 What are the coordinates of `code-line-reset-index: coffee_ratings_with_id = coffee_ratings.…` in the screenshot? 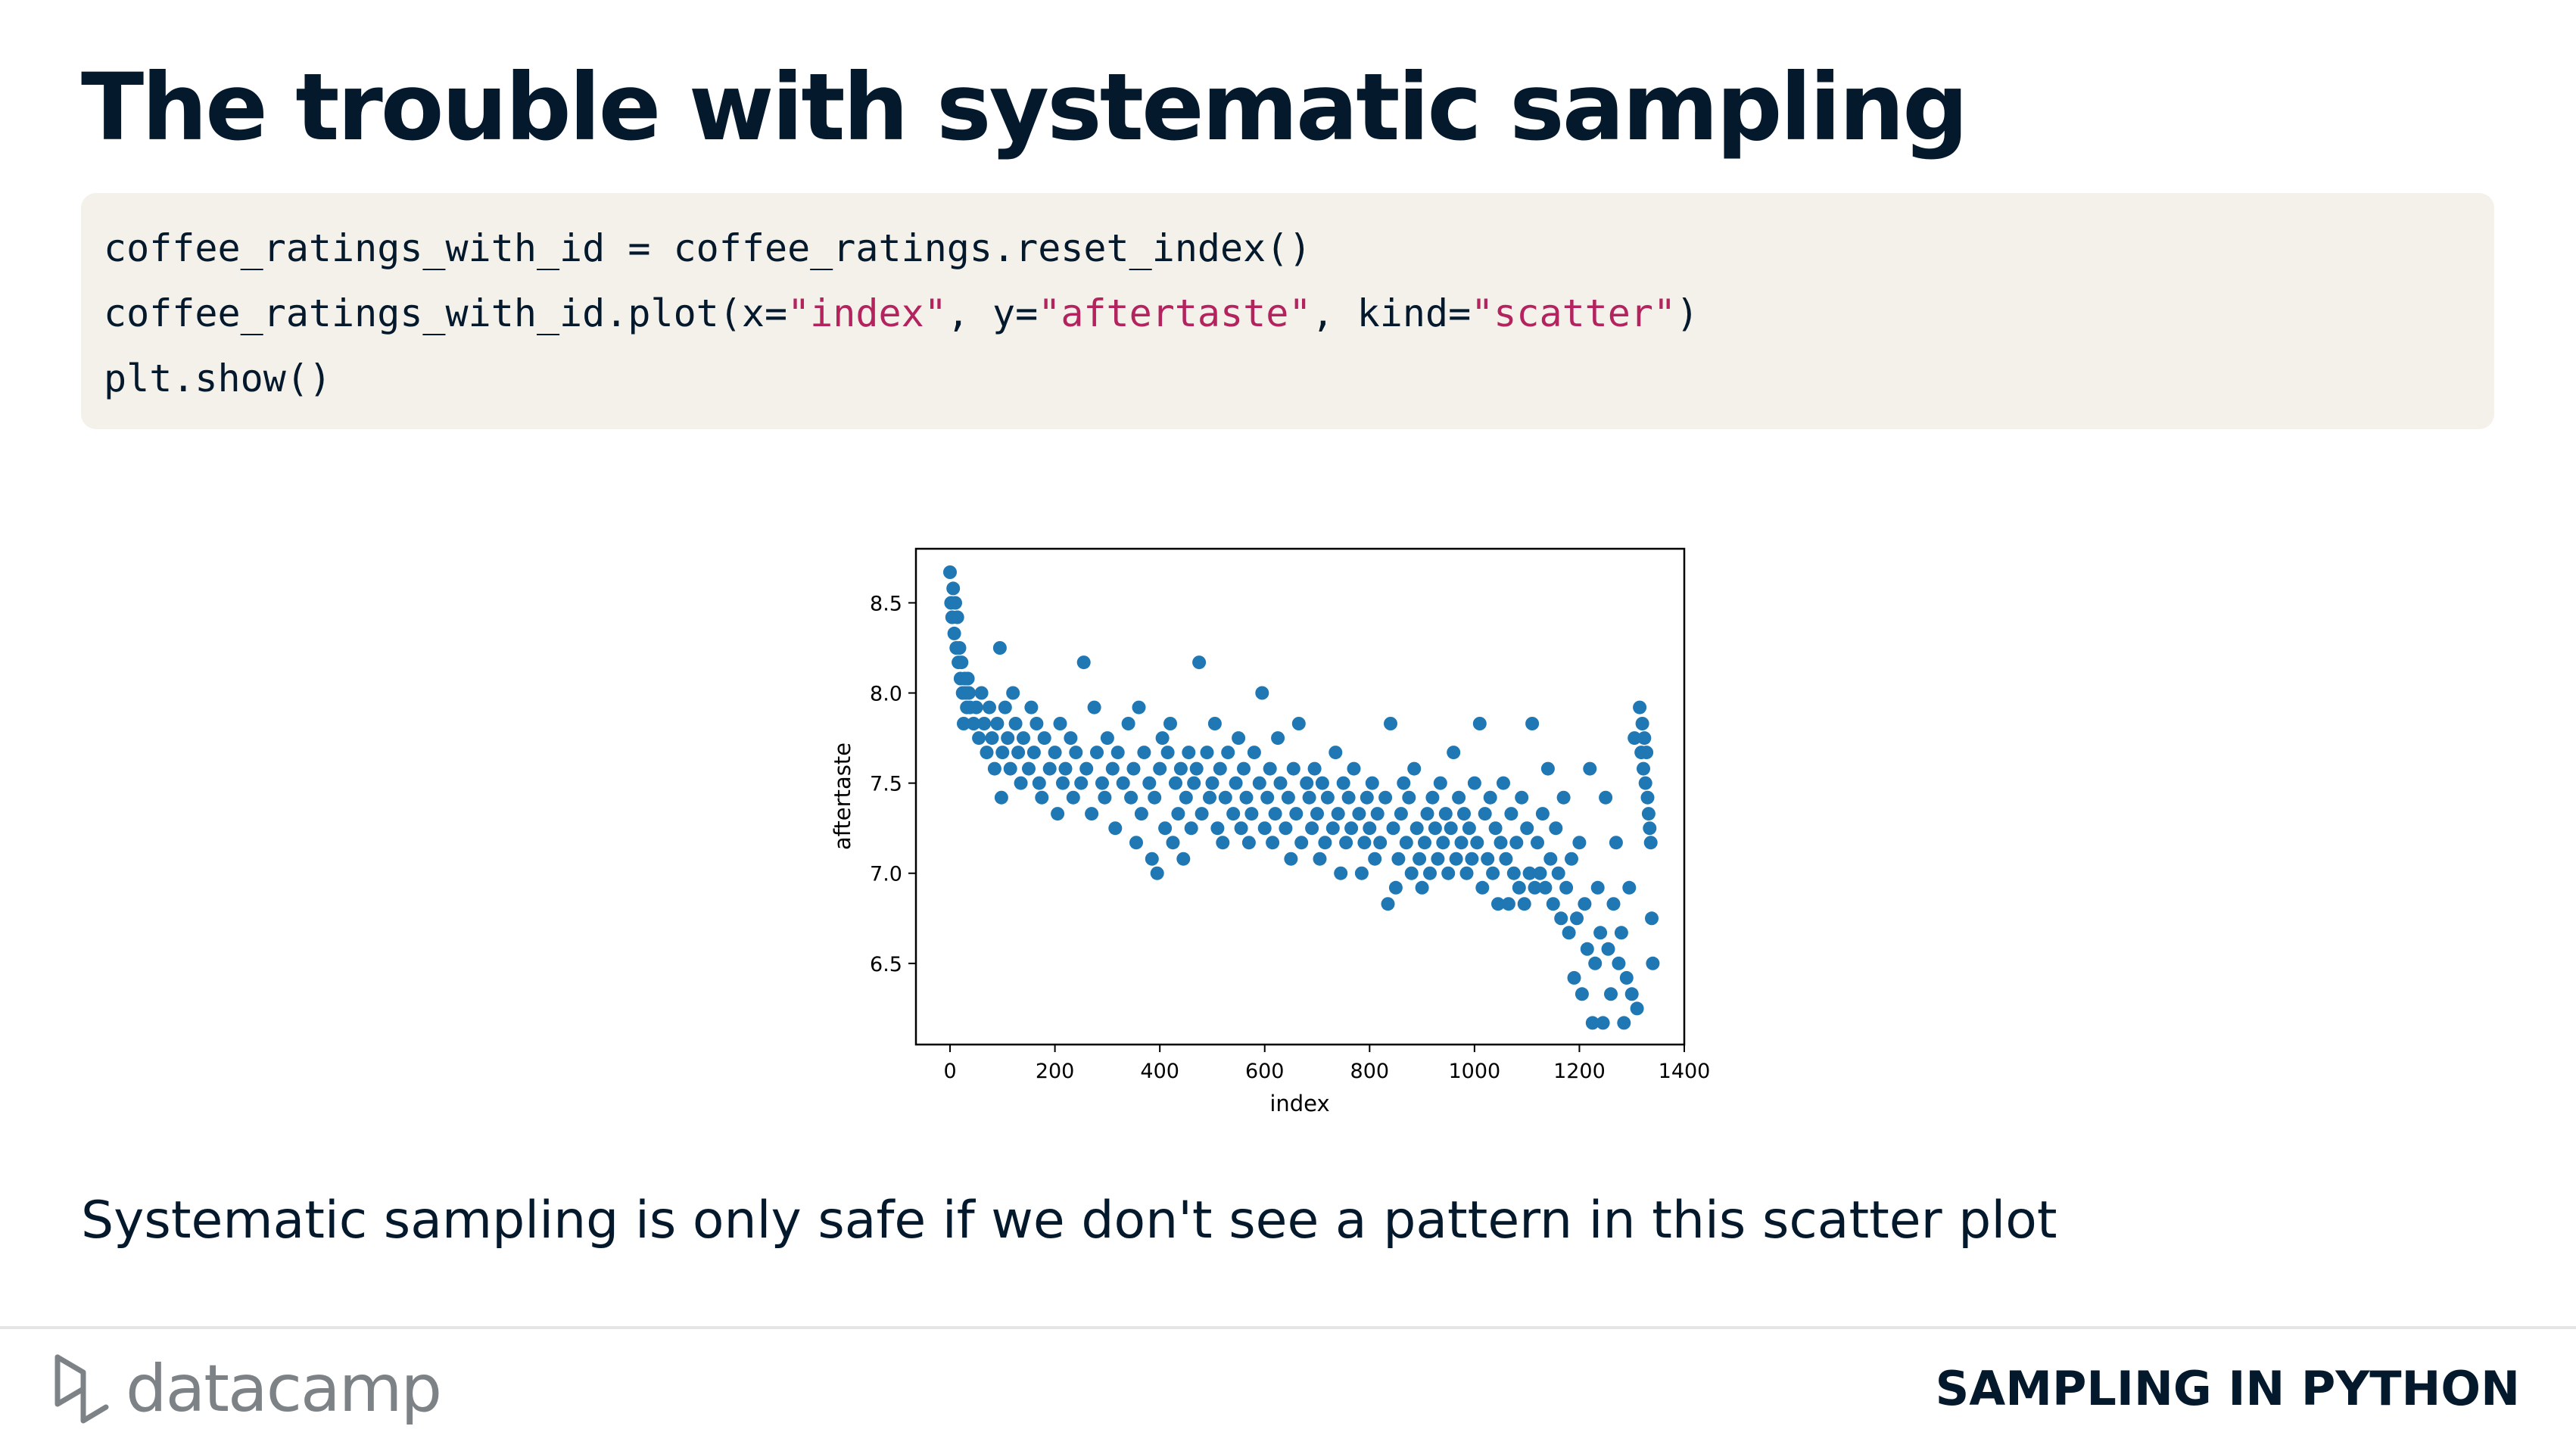 It's located at (1299, 248).